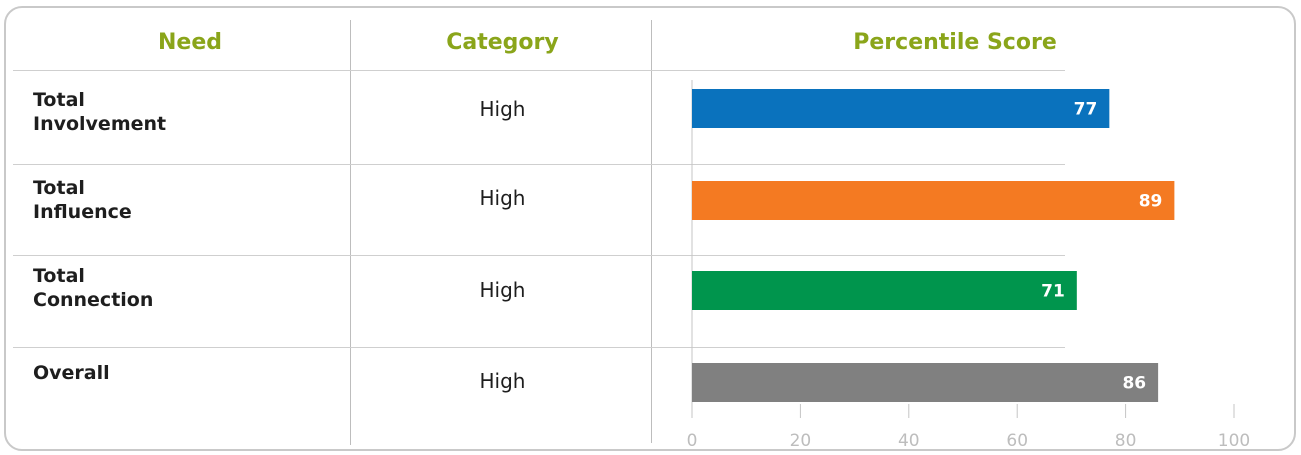  I want to click on need-label: Total Involvement, so click(99, 112).